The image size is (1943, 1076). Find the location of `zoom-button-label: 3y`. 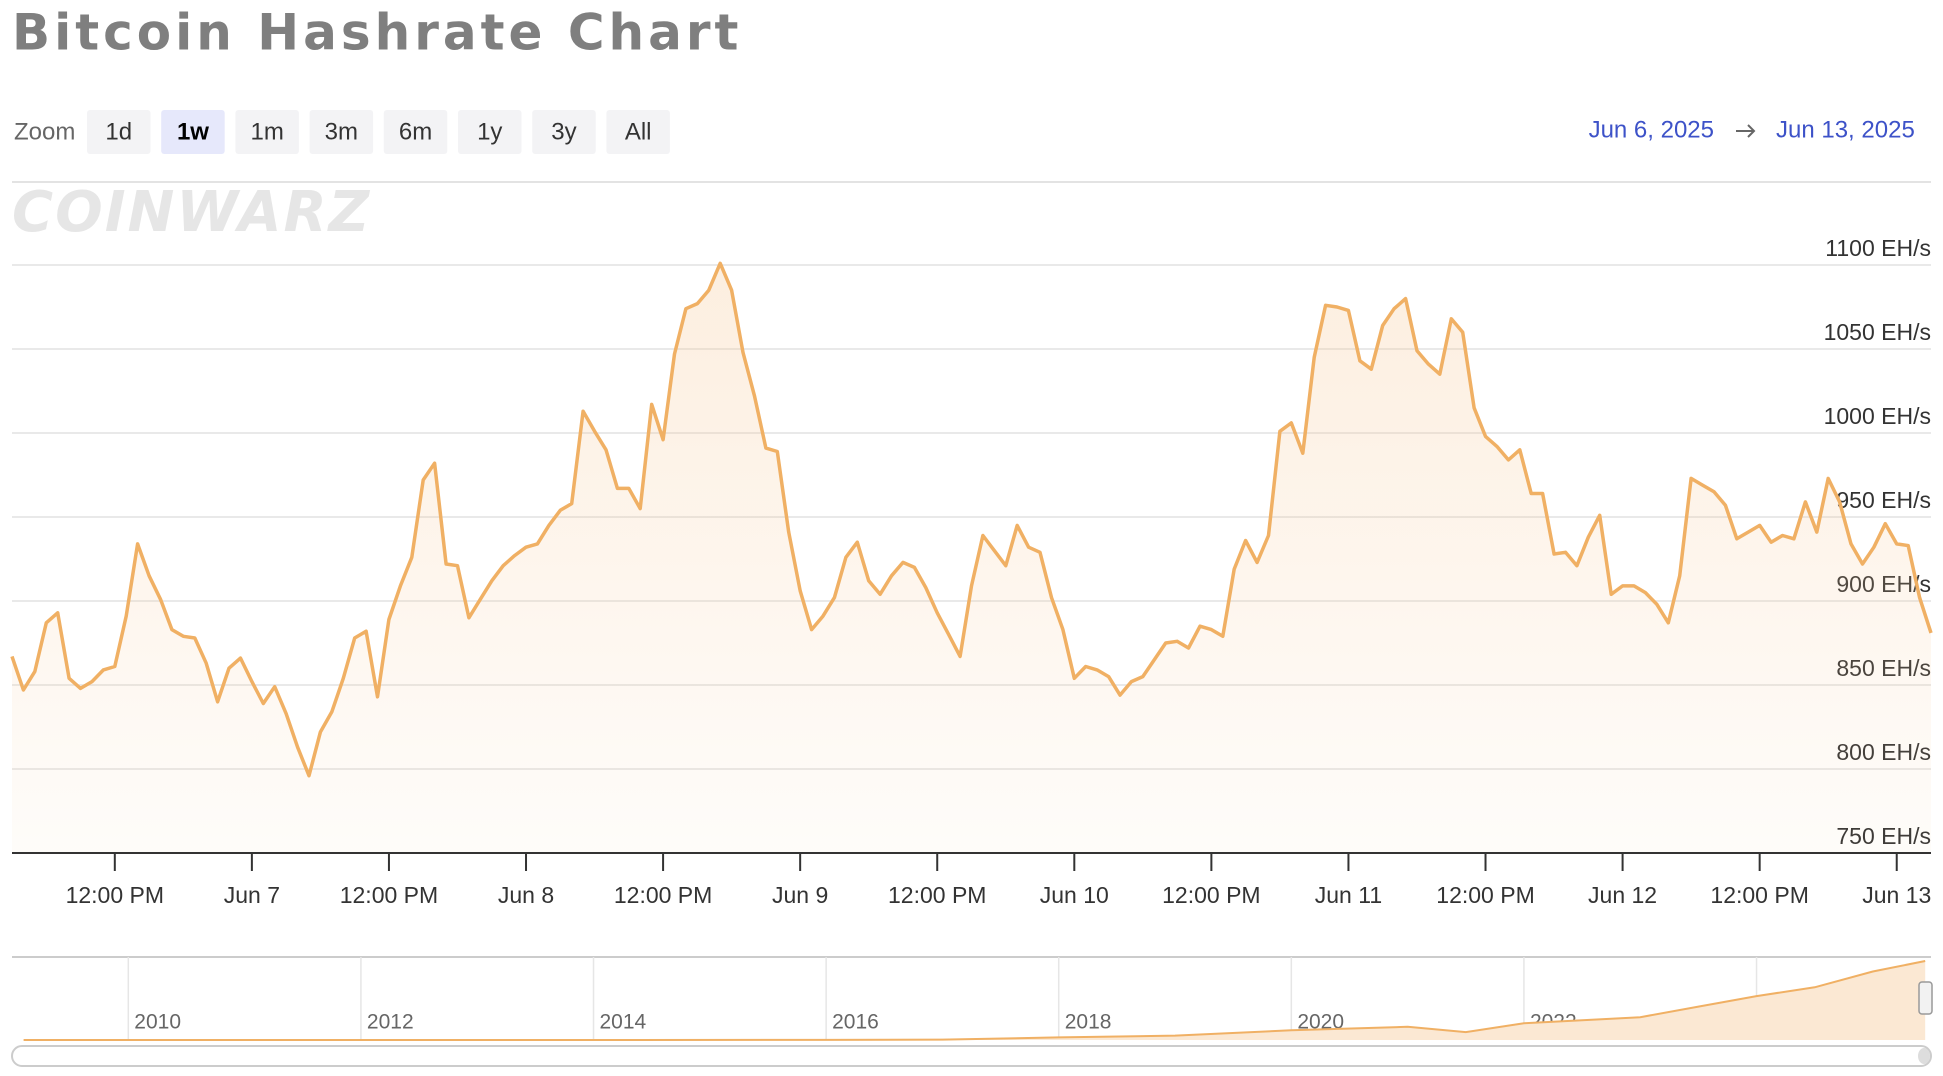

zoom-button-label: 3y is located at coordinates (563, 131).